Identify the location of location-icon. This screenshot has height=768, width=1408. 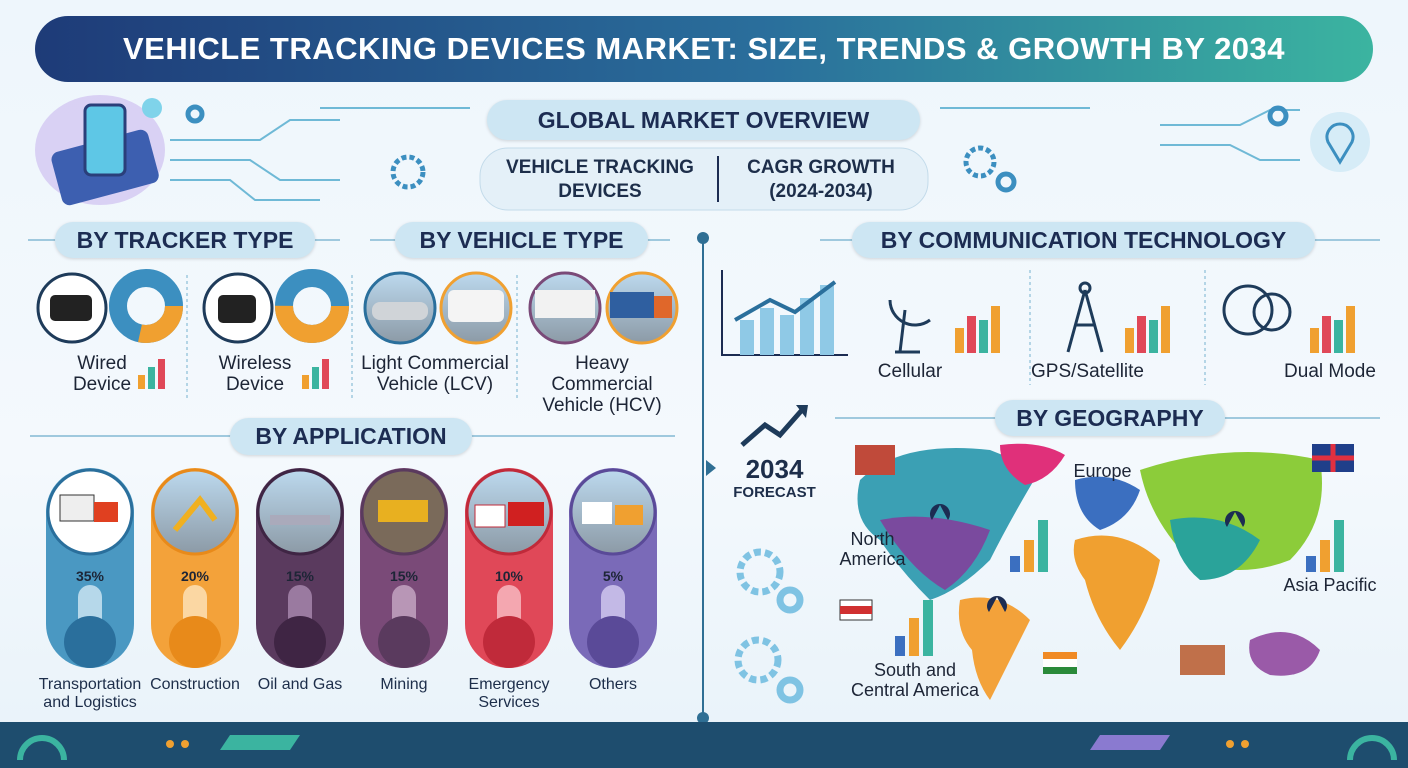
(1340, 142).